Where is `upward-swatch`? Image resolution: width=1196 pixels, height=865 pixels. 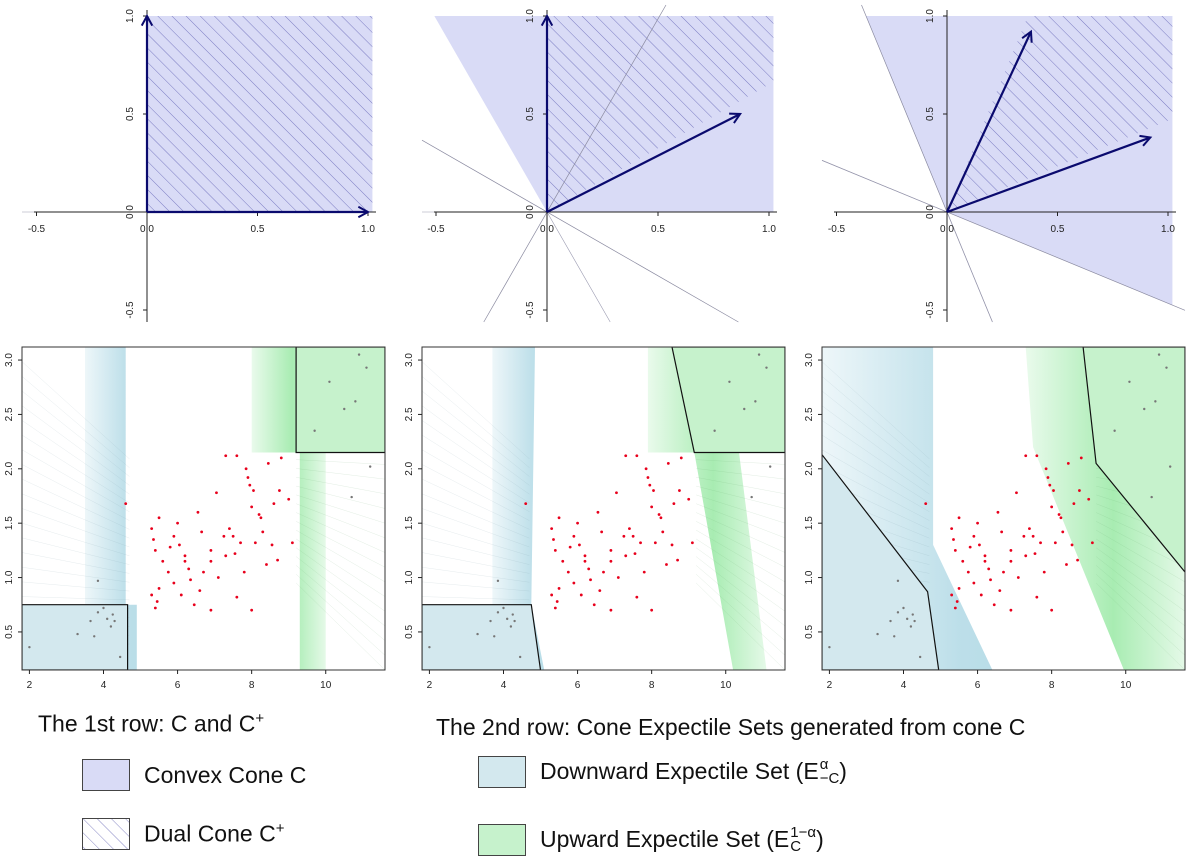
upward-swatch is located at coordinates (502, 840).